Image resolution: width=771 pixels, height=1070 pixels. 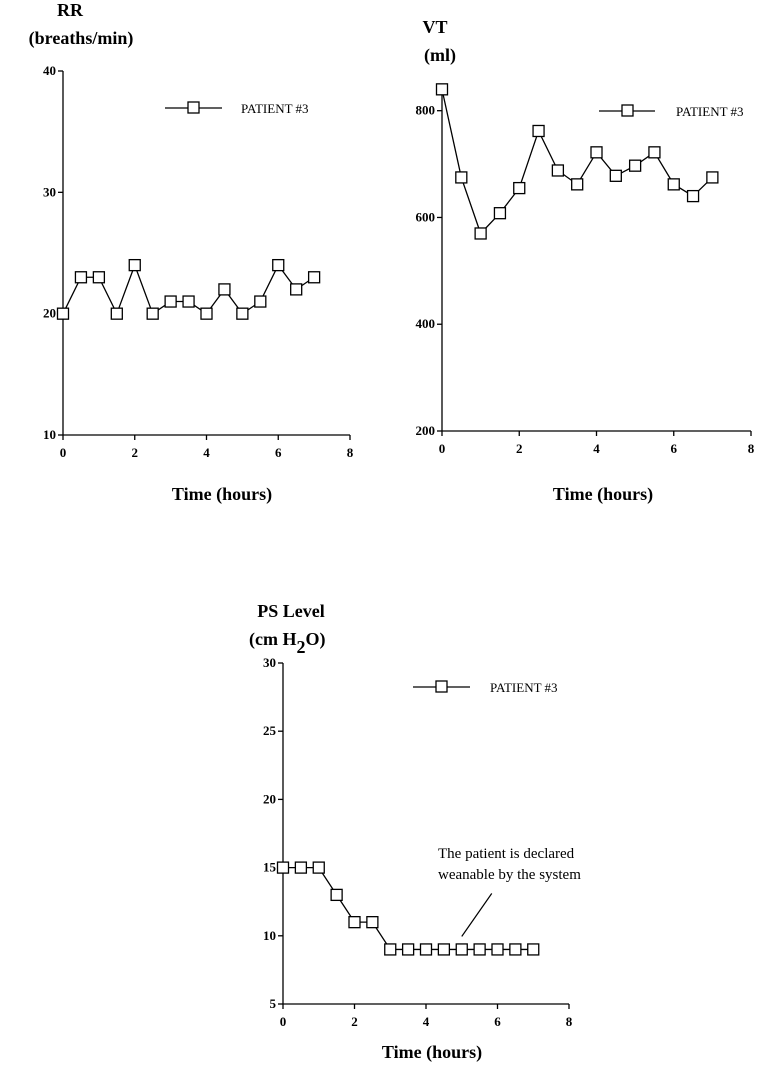 What do you see at coordinates (674, 448) in the screenshot?
I see `vt-x-tick-label: 6` at bounding box center [674, 448].